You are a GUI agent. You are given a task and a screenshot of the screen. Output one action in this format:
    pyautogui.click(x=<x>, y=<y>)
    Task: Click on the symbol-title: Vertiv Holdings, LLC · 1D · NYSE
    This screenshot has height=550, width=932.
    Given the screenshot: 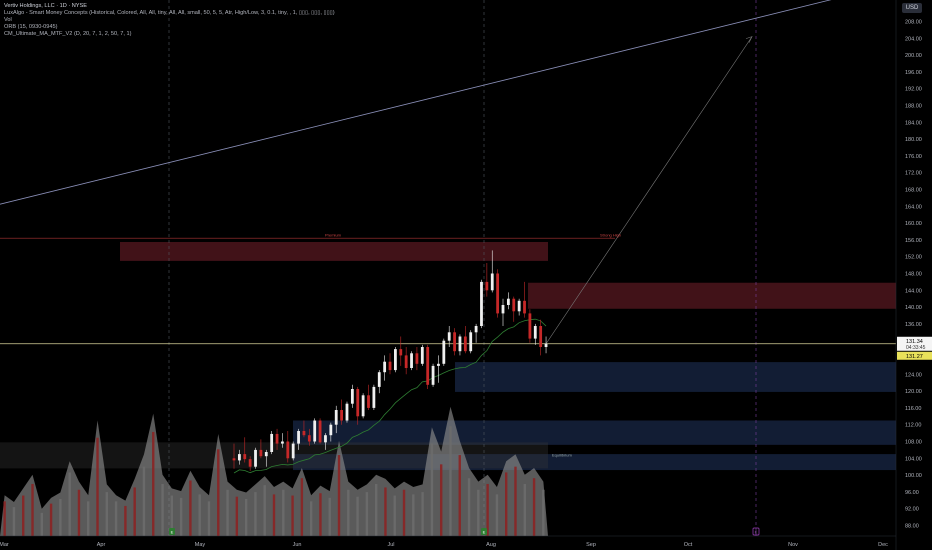 What is the action you would take?
    pyautogui.click(x=46, y=6)
    